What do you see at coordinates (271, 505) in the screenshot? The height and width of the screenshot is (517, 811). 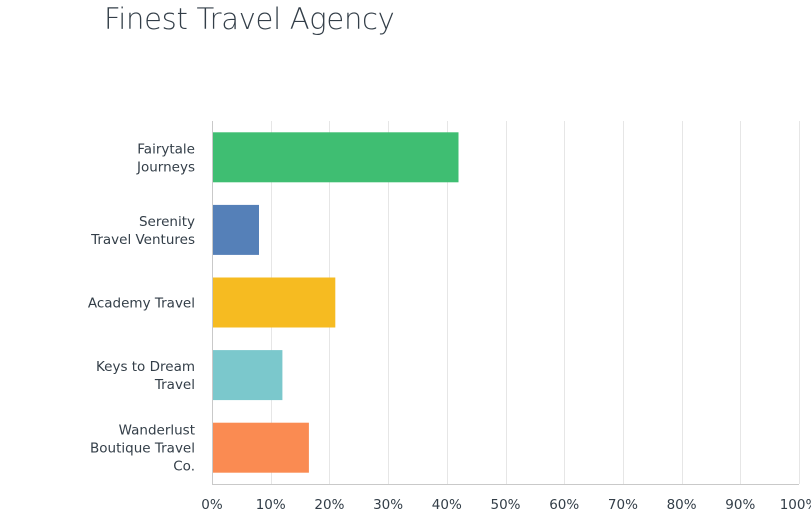 I see `x-tick-label: 10%` at bounding box center [271, 505].